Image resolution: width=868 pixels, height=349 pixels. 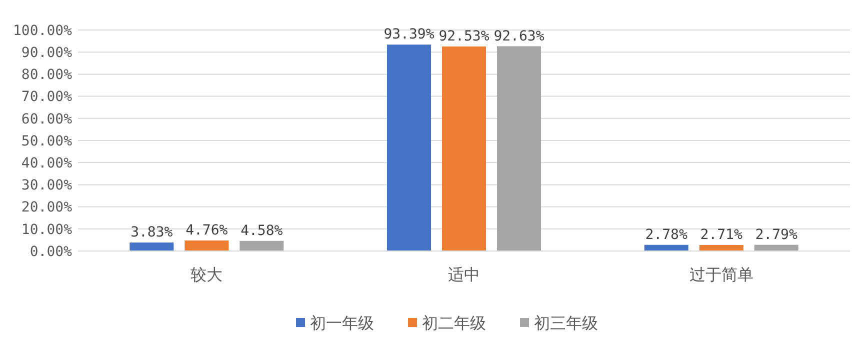 What do you see at coordinates (519, 36) in the screenshot?
I see `data-label: 92.63%` at bounding box center [519, 36].